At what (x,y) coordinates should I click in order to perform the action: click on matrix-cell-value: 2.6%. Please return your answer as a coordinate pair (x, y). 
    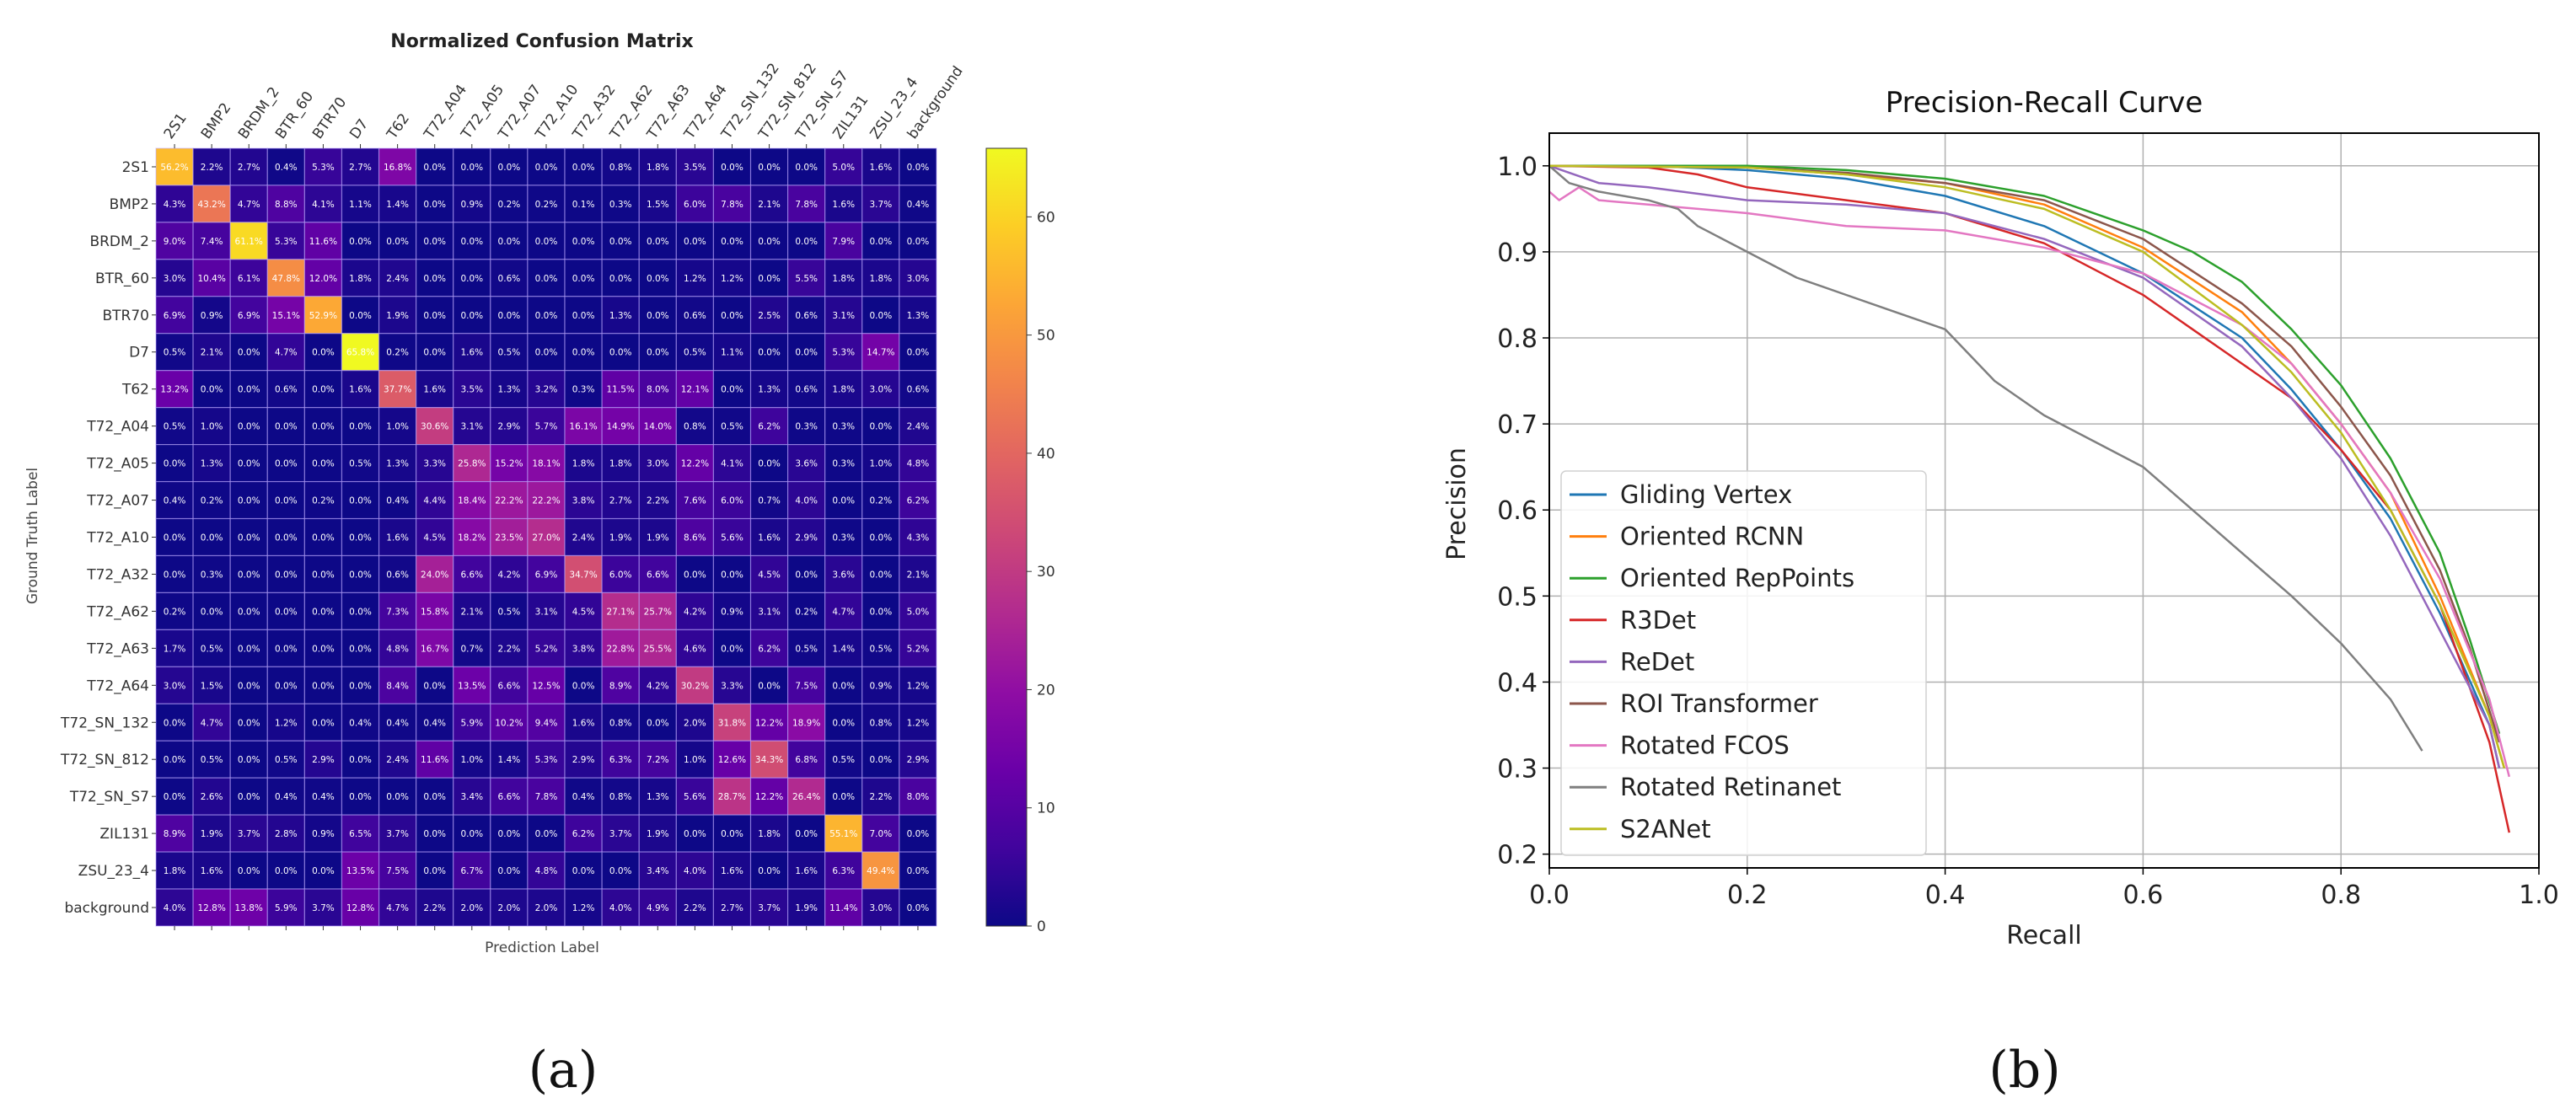
    Looking at the image, I should click on (212, 797).